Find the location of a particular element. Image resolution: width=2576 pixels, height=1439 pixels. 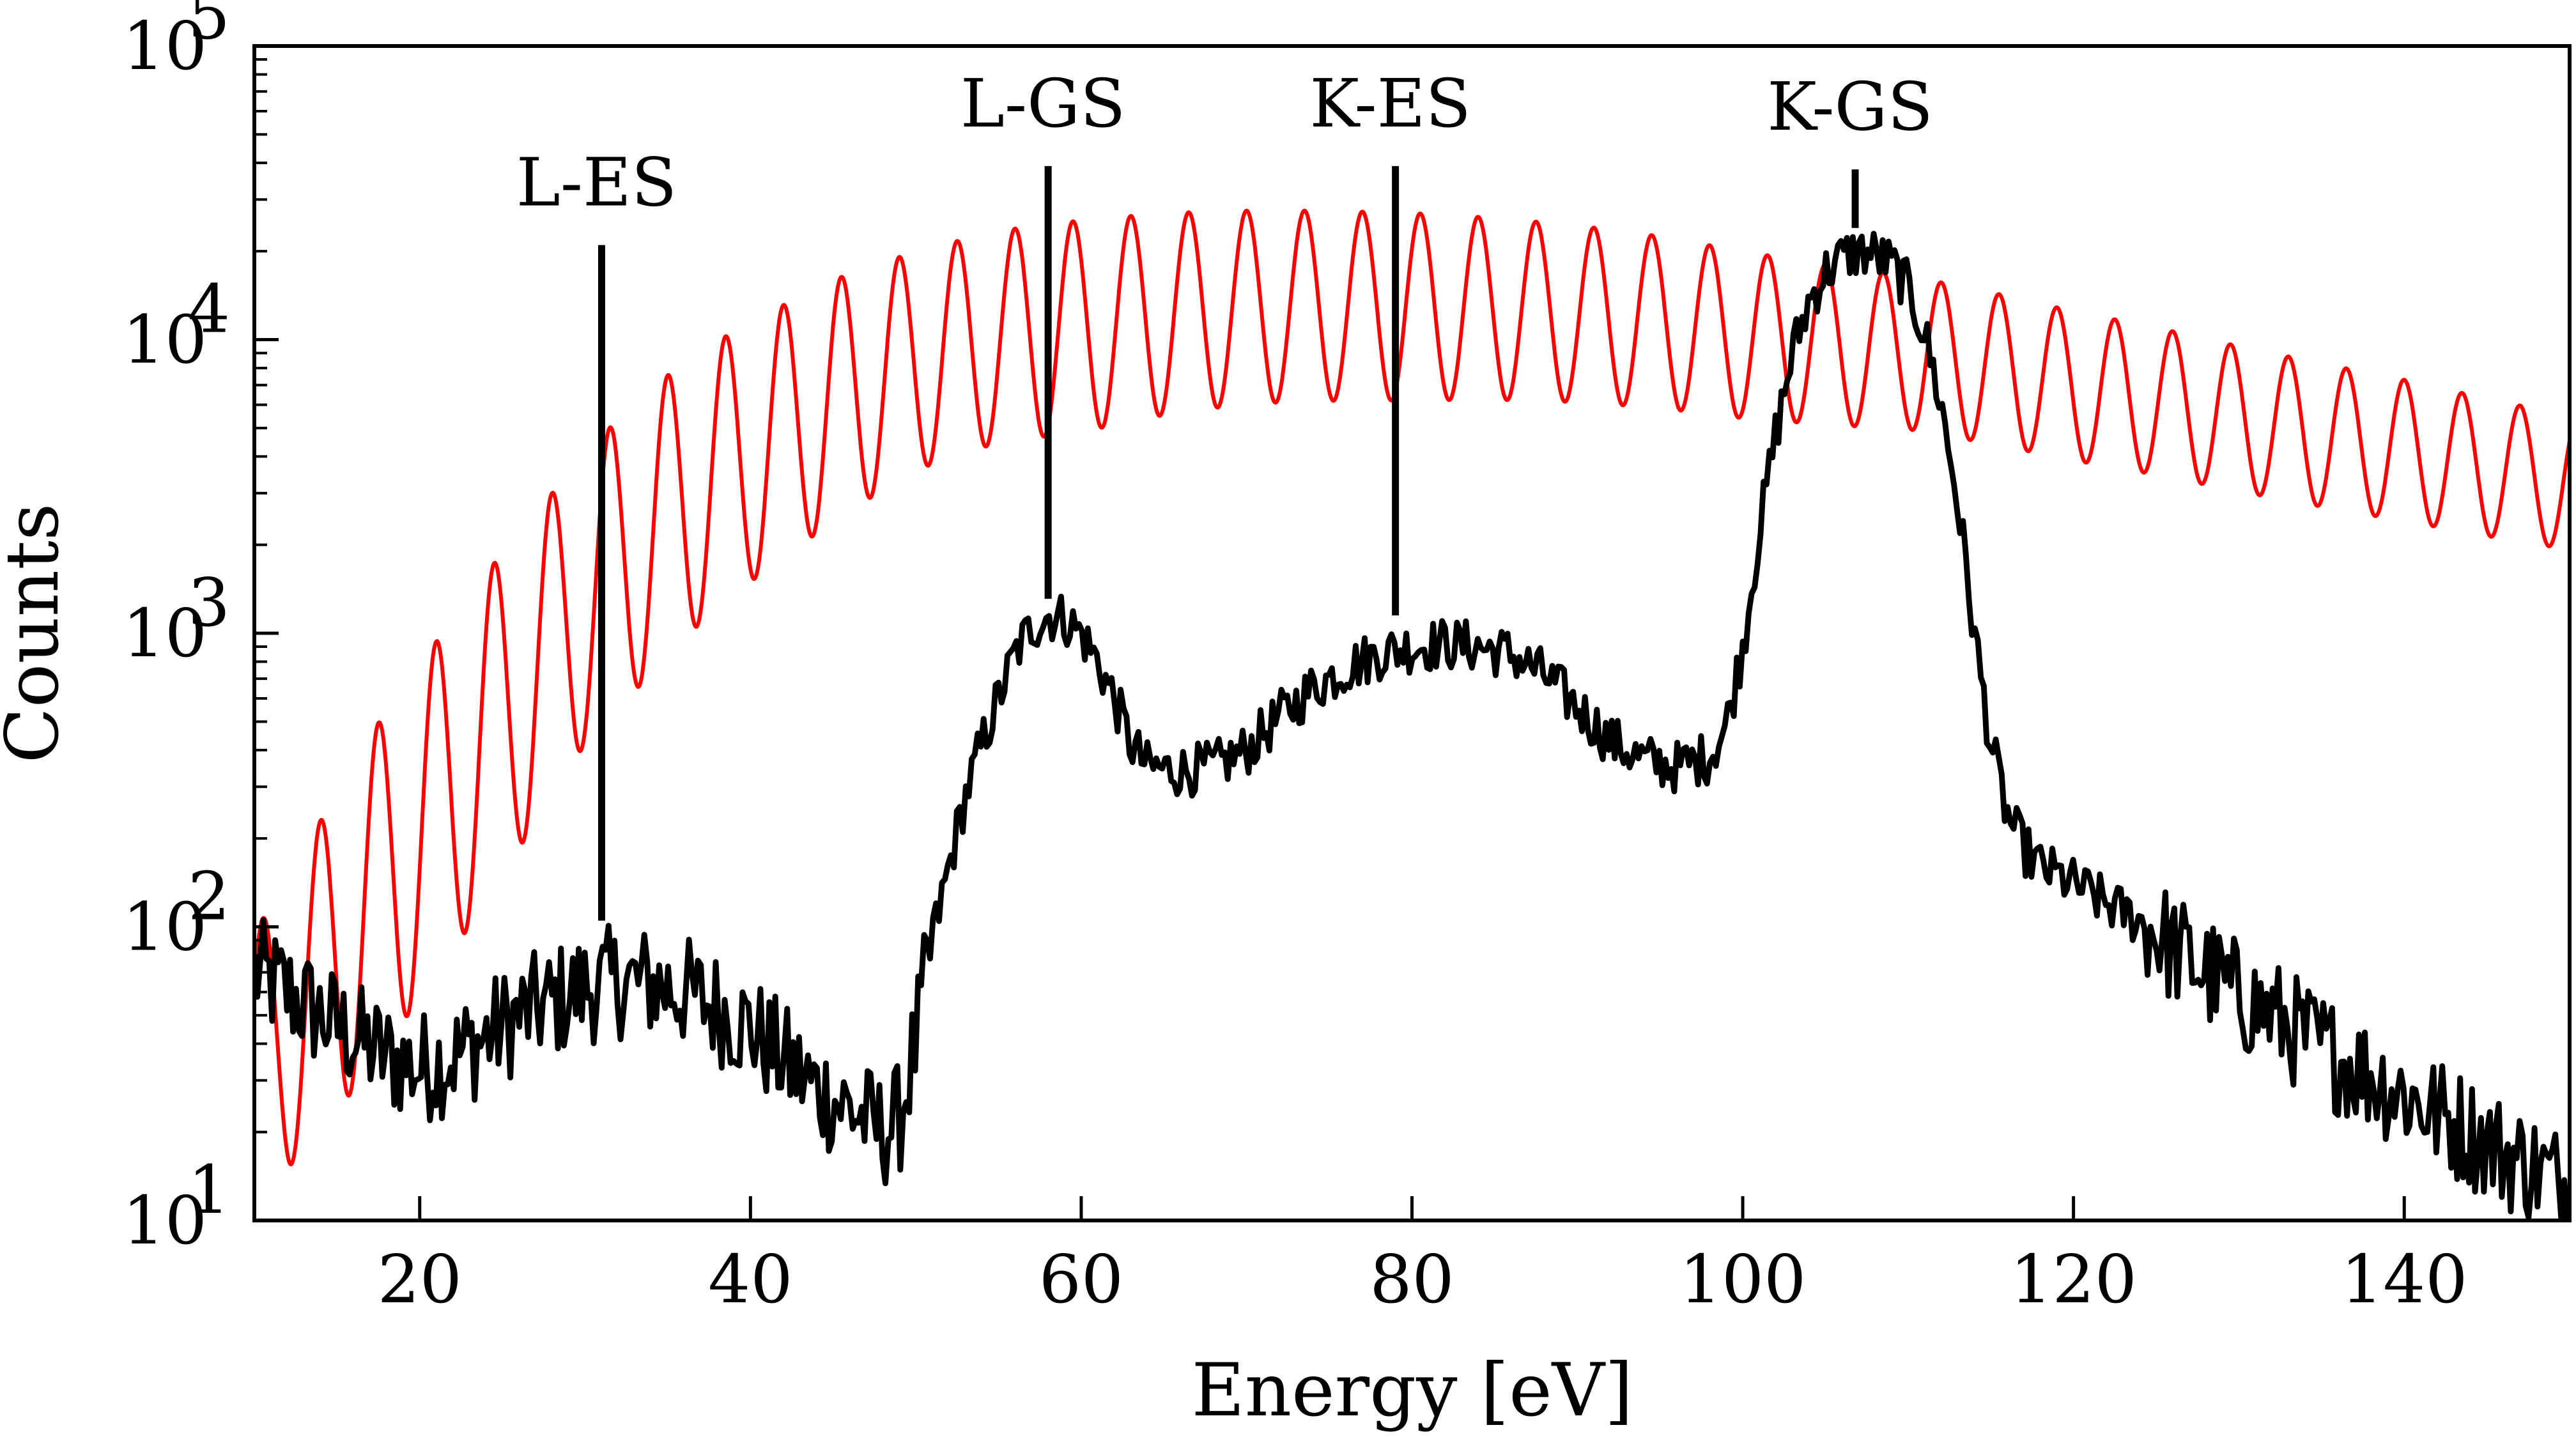

y-tick-exponent: 1 is located at coordinates (209, 1190).